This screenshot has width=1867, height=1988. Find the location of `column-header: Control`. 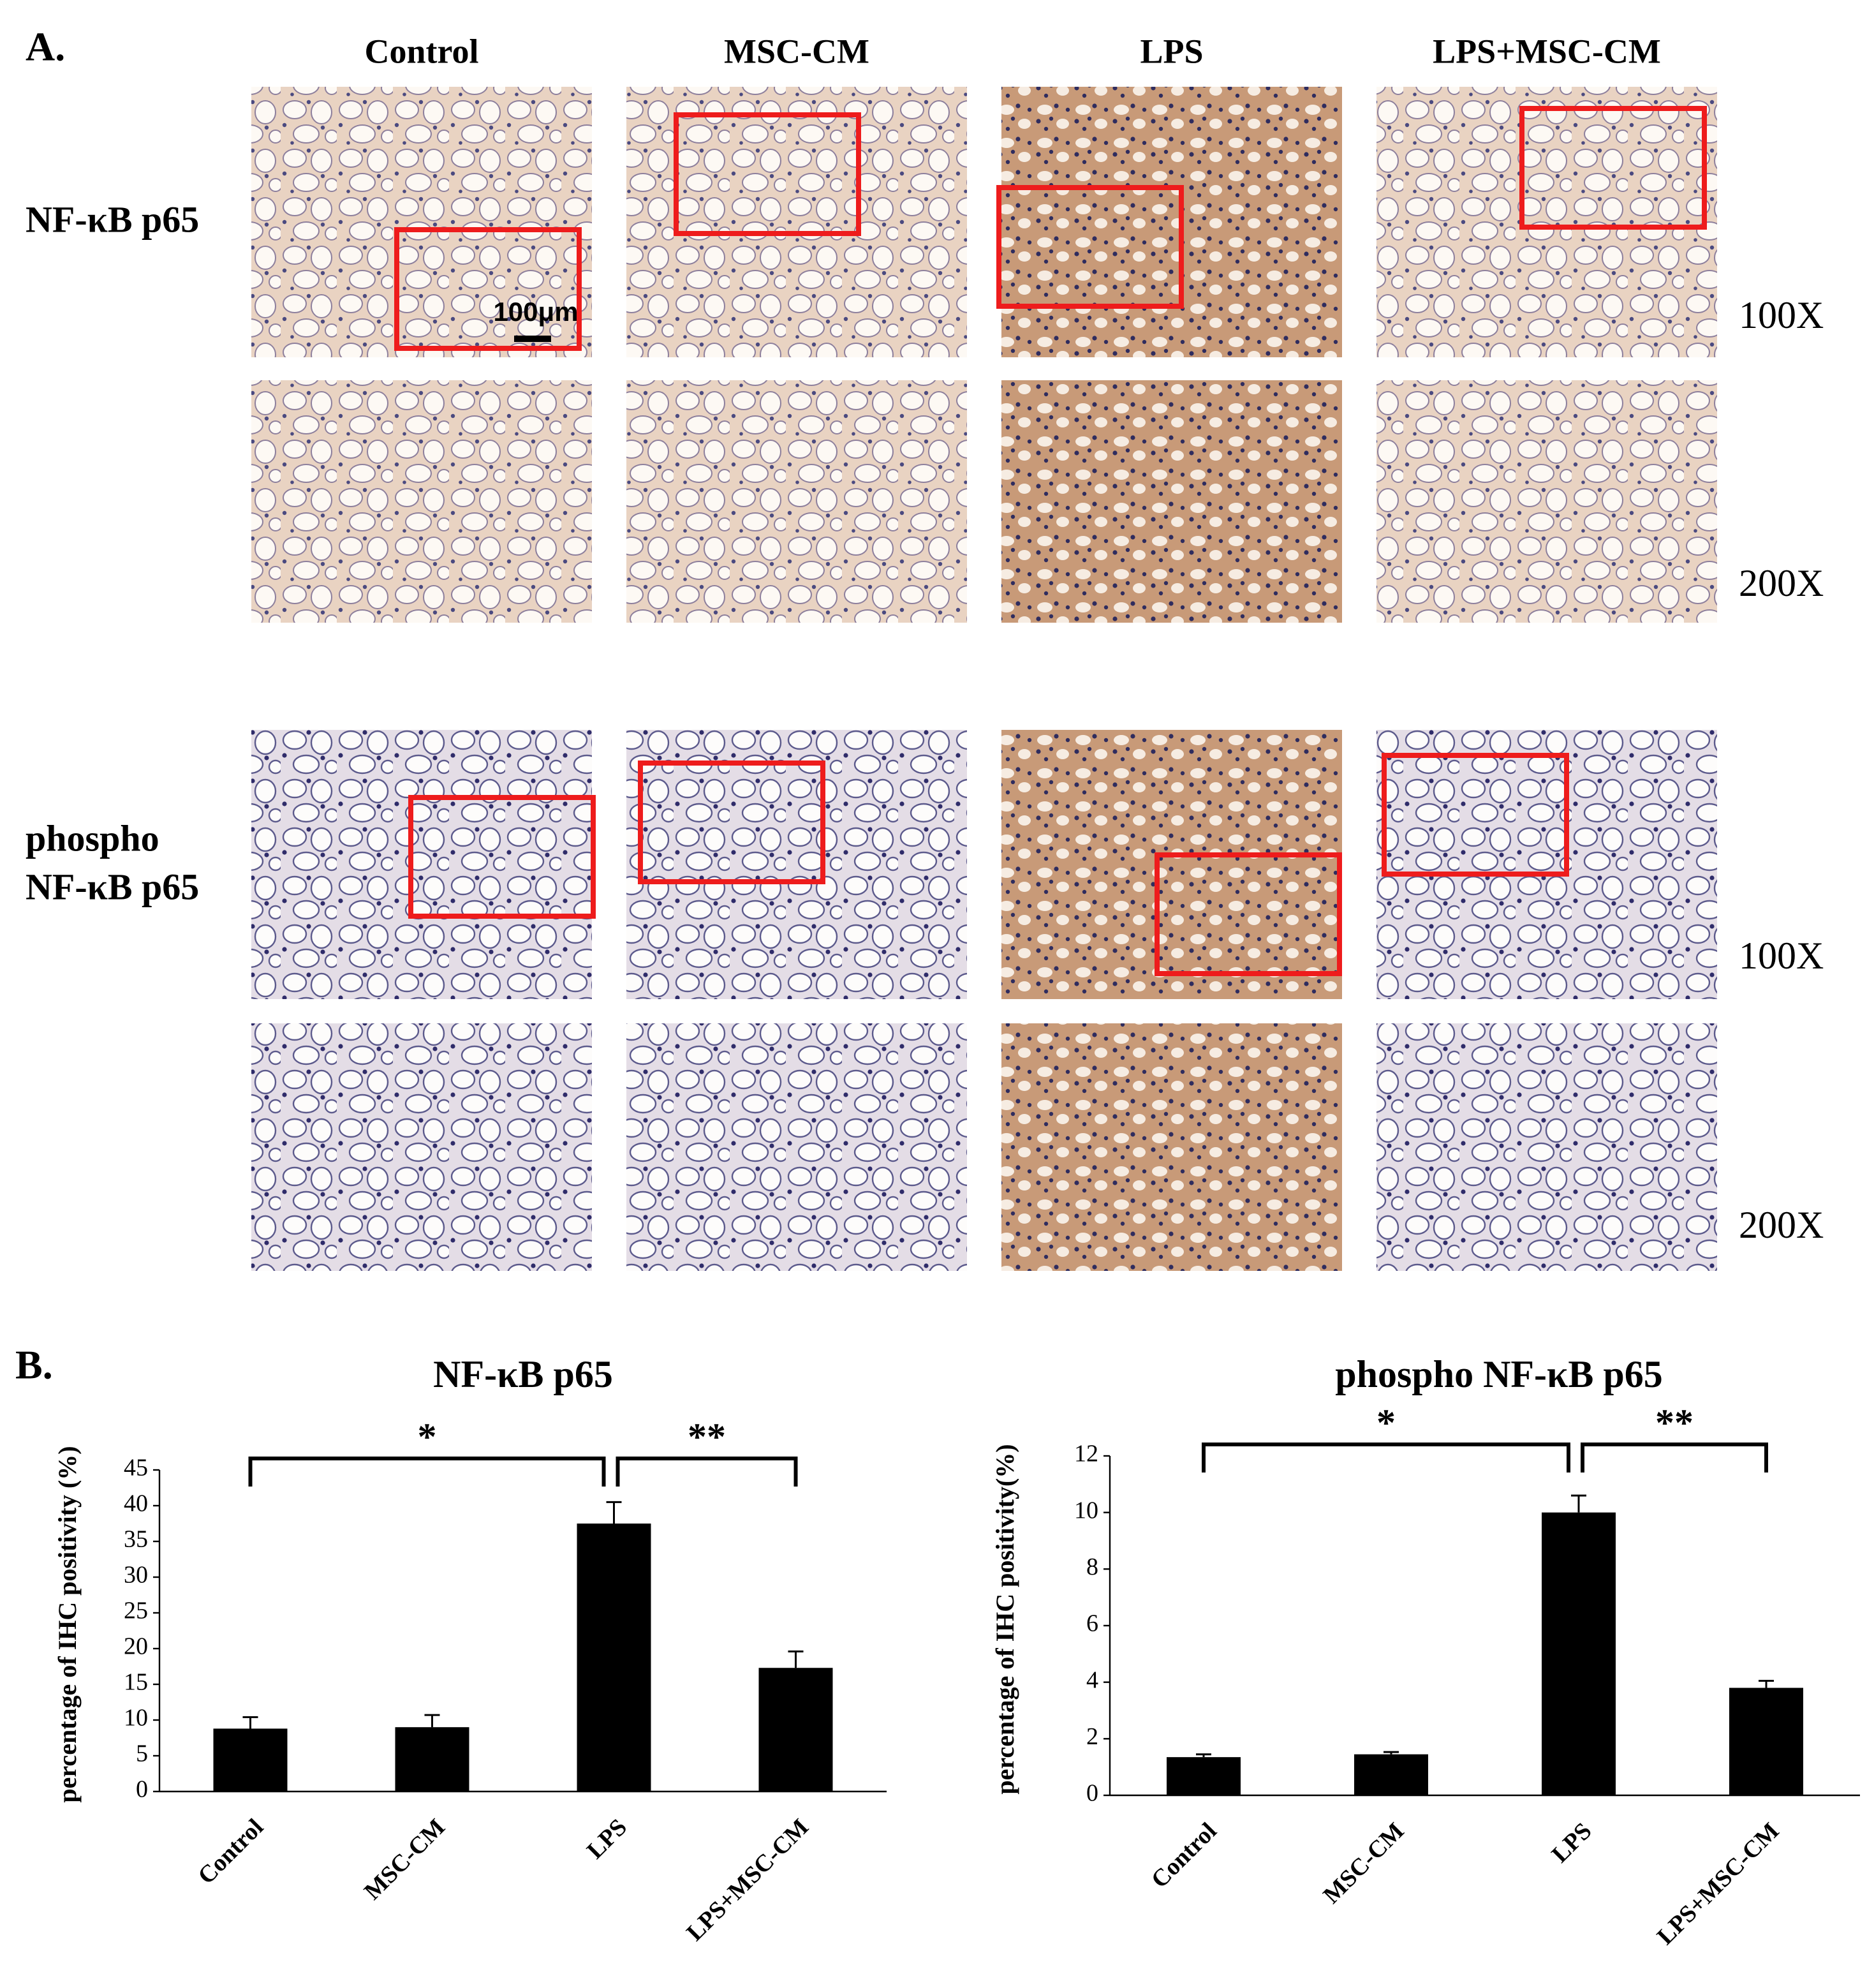

column-header: Control is located at coordinates (421, 51).